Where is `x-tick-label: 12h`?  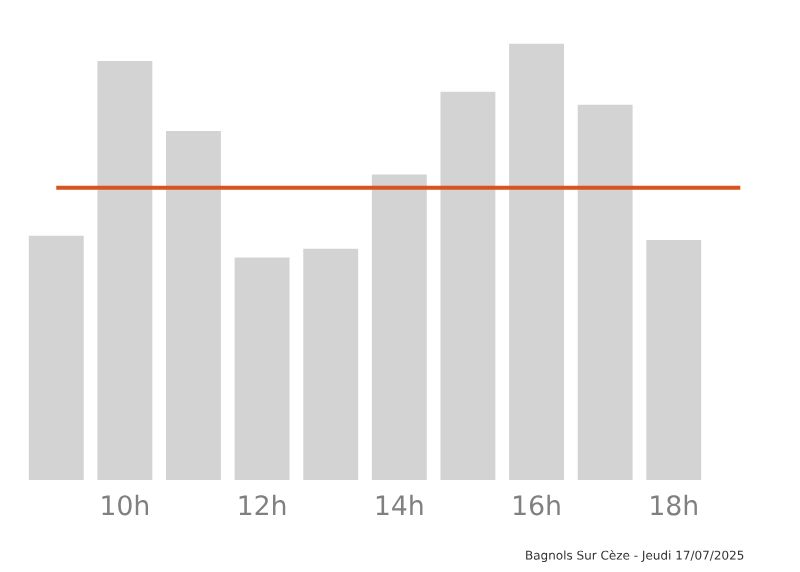 x-tick-label: 12h is located at coordinates (262, 505).